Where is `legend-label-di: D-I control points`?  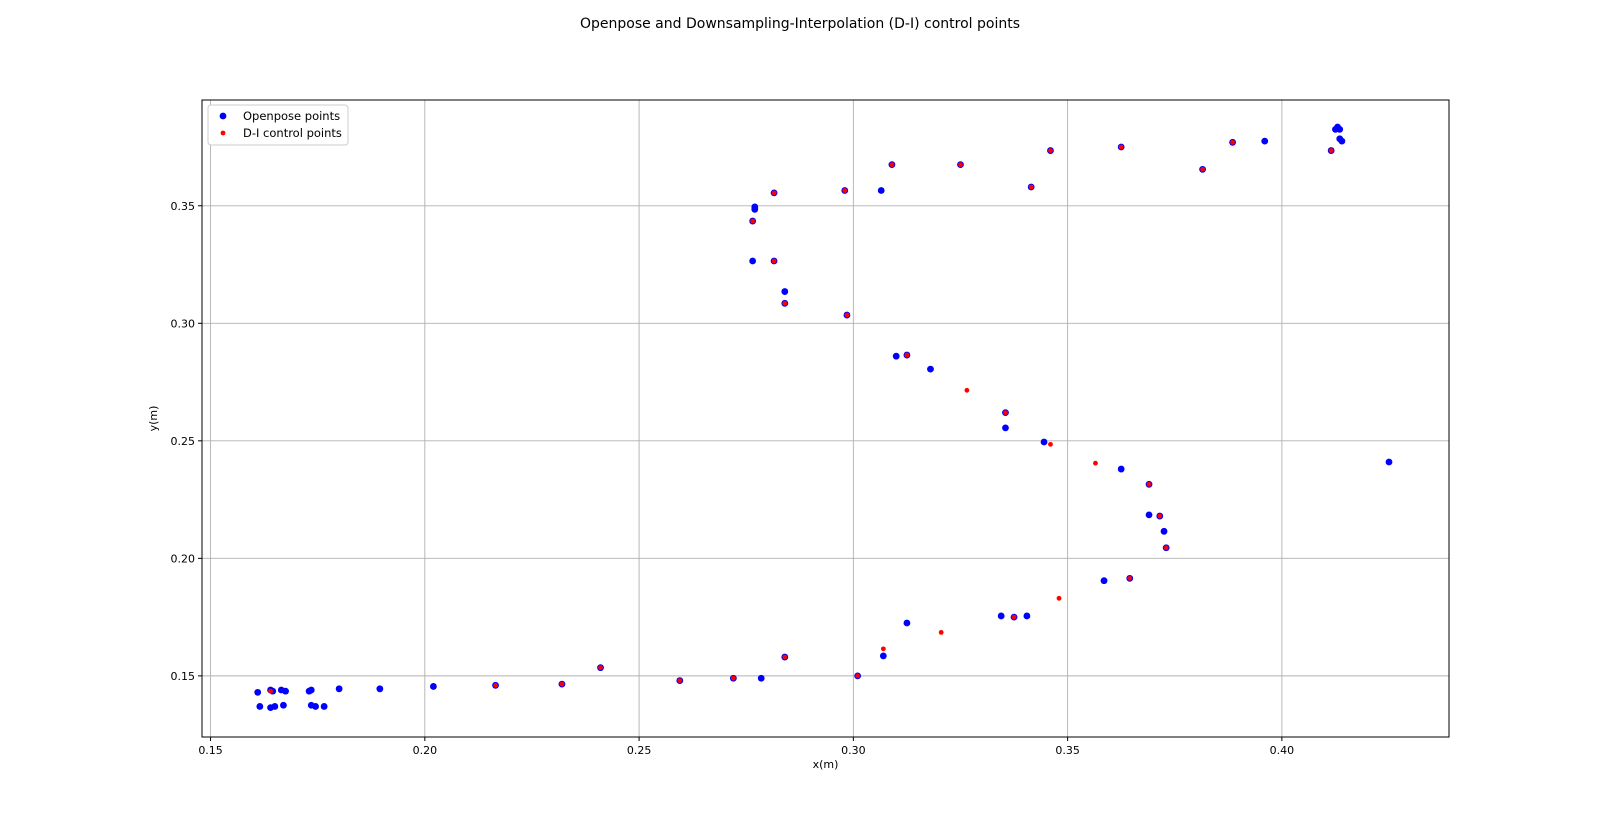
legend-label-di: D-I control points is located at coordinates (292, 133).